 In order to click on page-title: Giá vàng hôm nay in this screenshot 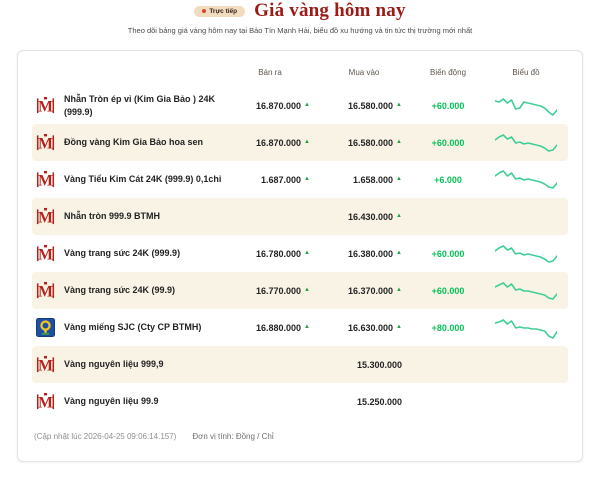, I will do `click(330, 10)`.